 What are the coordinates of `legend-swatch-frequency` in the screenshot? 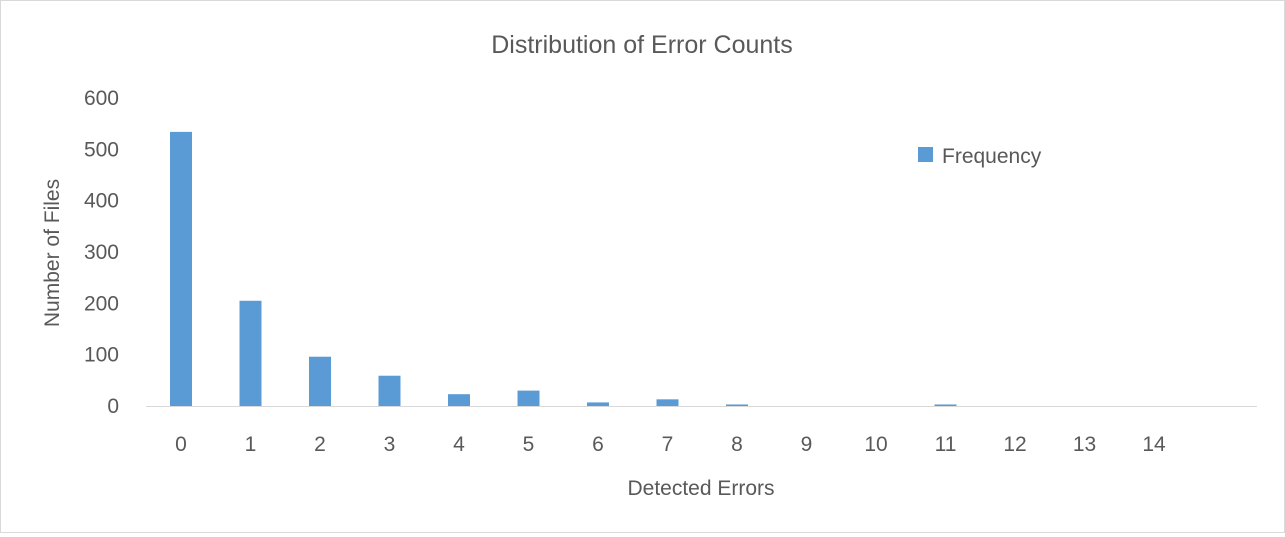 It's located at (925, 154).